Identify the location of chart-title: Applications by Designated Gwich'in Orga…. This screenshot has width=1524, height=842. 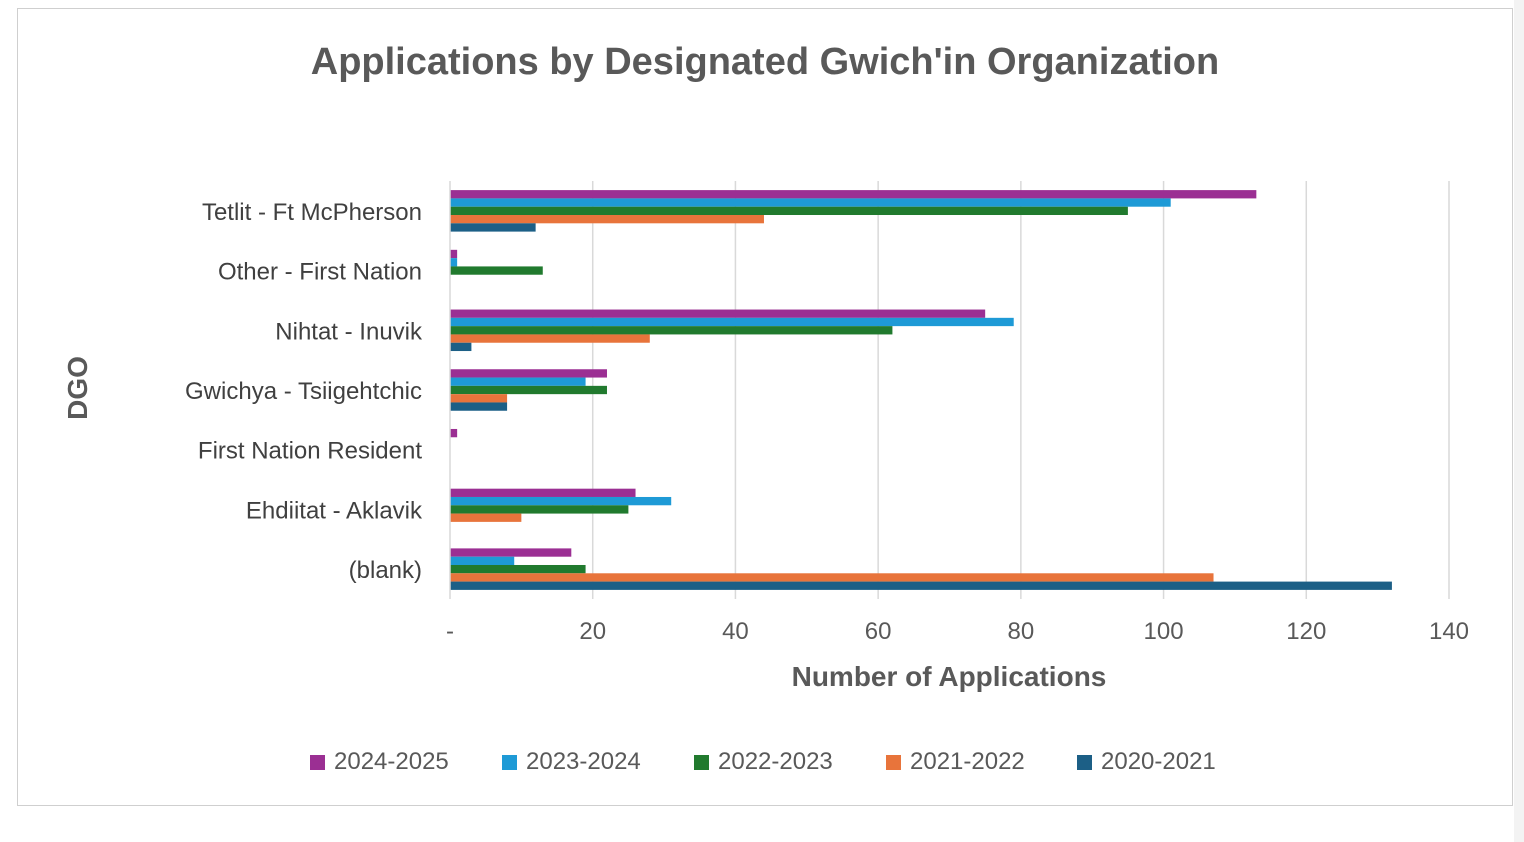
(765, 62).